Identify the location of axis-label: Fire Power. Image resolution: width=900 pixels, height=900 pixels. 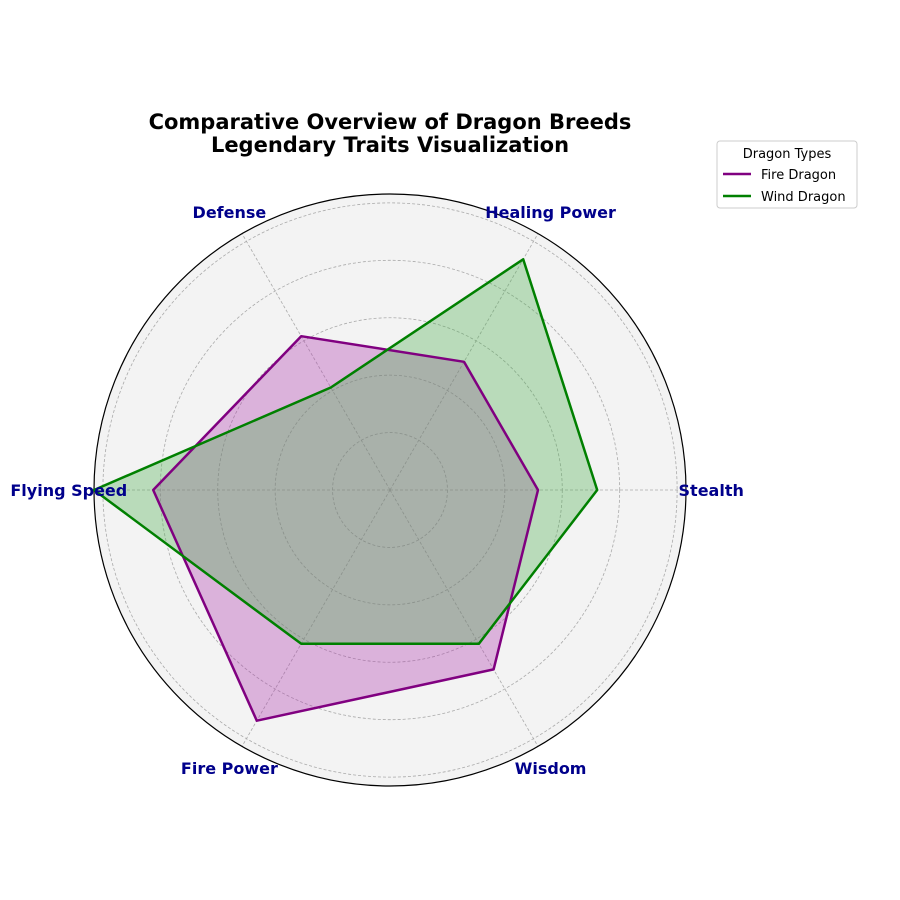
(229, 768).